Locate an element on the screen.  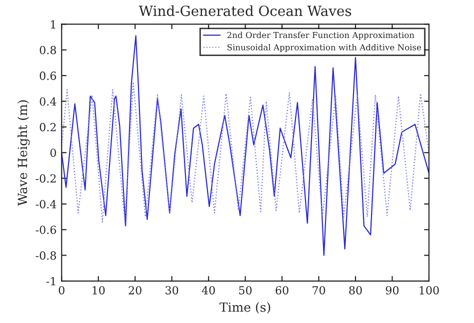
y-tick-label: -0.6 is located at coordinates (46, 230).